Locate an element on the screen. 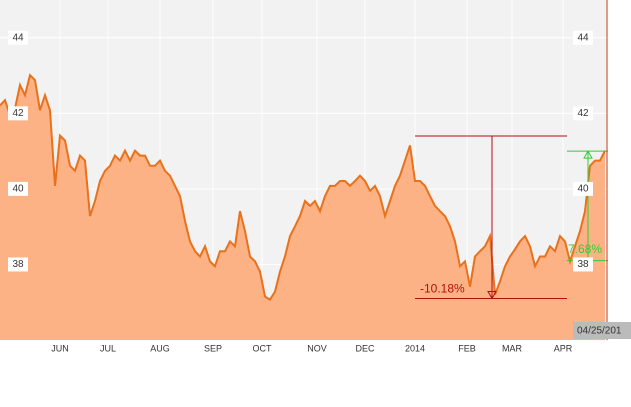  x-tick-label: FEB is located at coordinates (467, 348).